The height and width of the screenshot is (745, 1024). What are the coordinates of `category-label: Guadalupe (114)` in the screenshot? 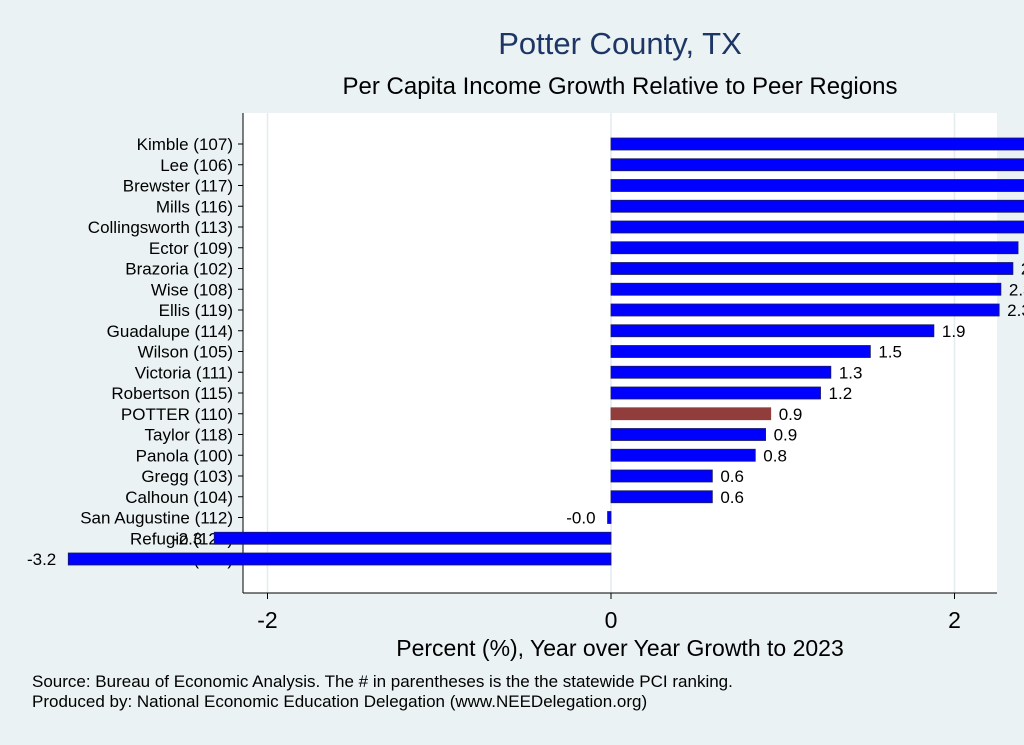 It's located at (170, 331).